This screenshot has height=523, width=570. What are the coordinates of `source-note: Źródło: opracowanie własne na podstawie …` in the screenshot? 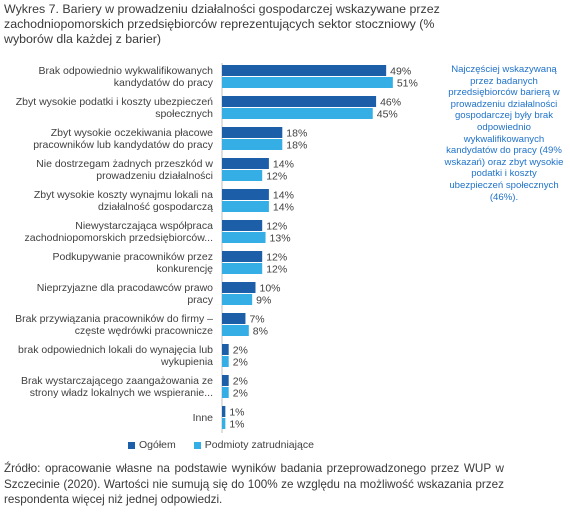 It's located at (254, 484).